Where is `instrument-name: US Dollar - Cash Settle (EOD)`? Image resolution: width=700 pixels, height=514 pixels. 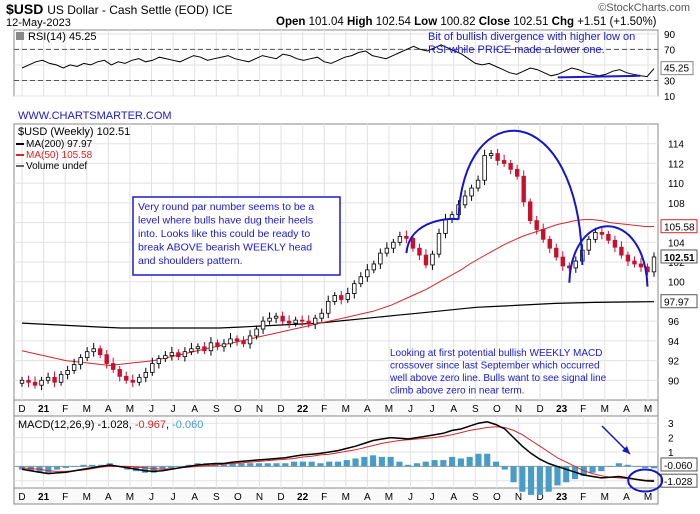 instrument-name: US Dollar - Cash Settle (EOD) is located at coordinates (128, 10).